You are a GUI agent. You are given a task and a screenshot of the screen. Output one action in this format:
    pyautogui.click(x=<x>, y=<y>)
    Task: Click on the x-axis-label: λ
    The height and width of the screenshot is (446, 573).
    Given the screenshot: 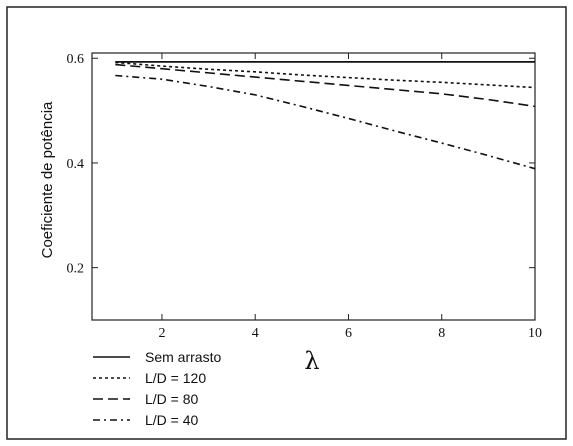 What is the action you would take?
    pyautogui.click(x=311, y=361)
    